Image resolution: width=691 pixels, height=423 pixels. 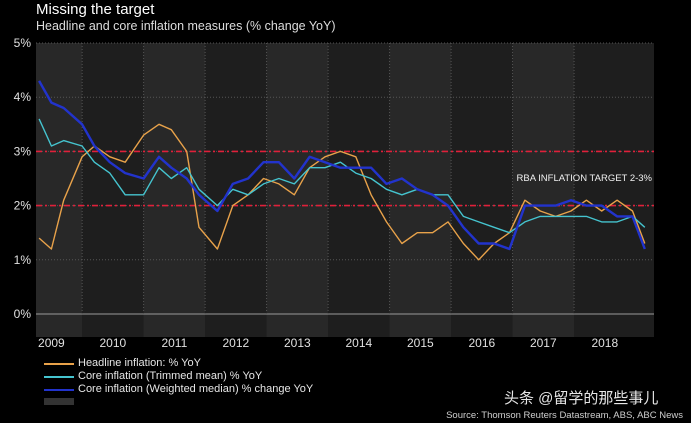 I want to click on x-tick-labels: 2009 2010 2011 2012 2013 2014 2015 2016 2017 2018, so click(x=328, y=343).